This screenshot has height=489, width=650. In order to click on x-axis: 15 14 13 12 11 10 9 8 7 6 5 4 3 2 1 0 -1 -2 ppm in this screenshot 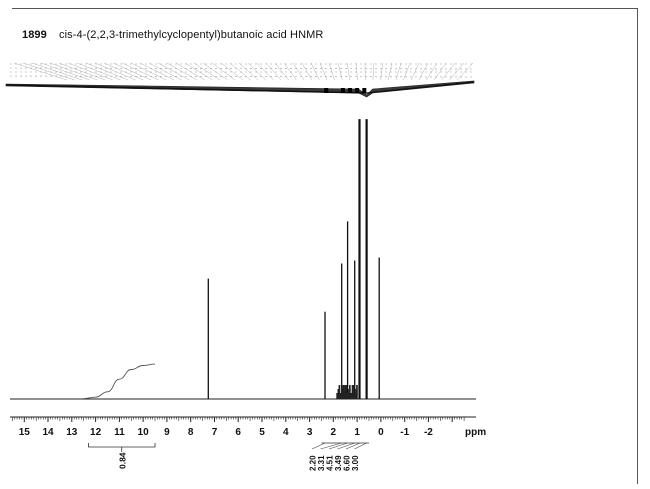, I will do `click(248, 427)`.